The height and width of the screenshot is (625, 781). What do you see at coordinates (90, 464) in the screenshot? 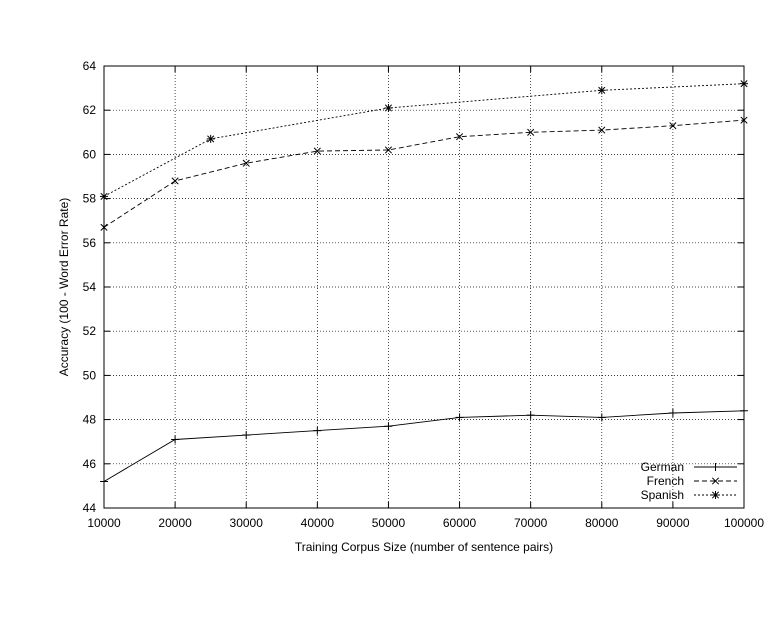
I see `y-tick-label: 46` at bounding box center [90, 464].